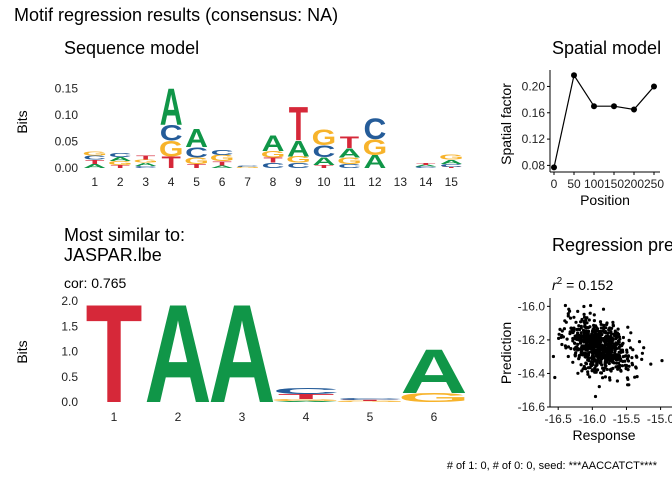 Image resolution: width=672 pixels, height=480 pixels. I want to click on similar-motif-letter-G: G, so click(306, 399).